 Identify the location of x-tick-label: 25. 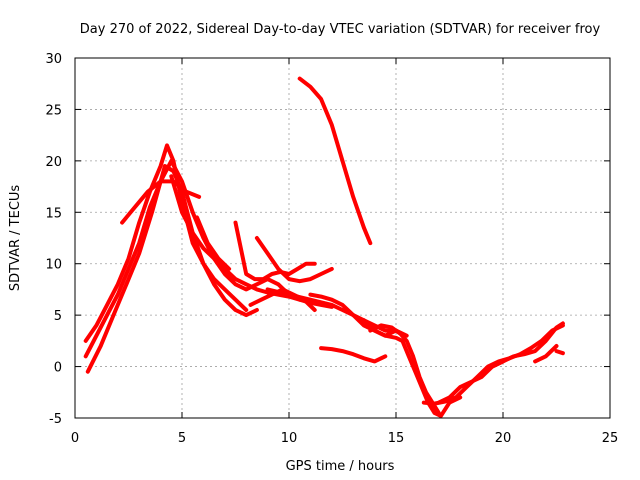
(610, 438).